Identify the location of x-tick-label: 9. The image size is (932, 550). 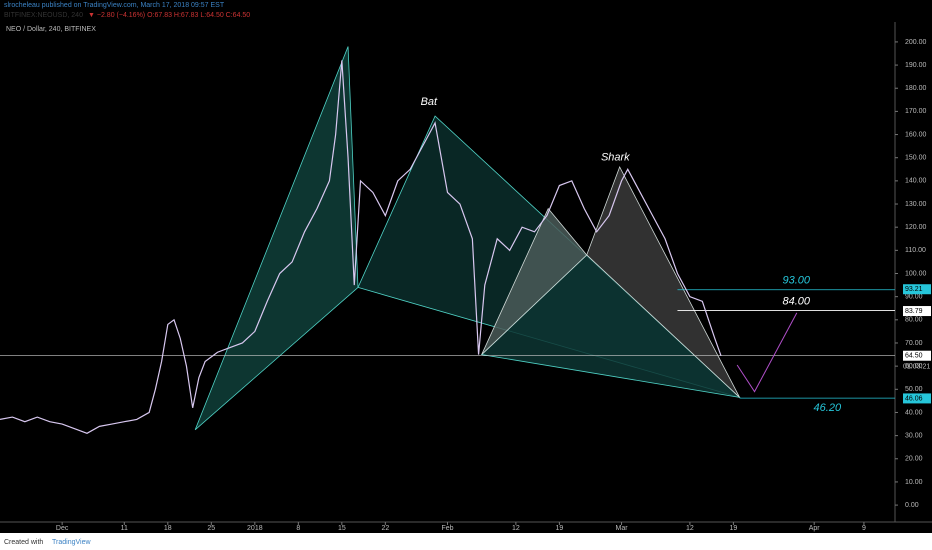
(864, 528).